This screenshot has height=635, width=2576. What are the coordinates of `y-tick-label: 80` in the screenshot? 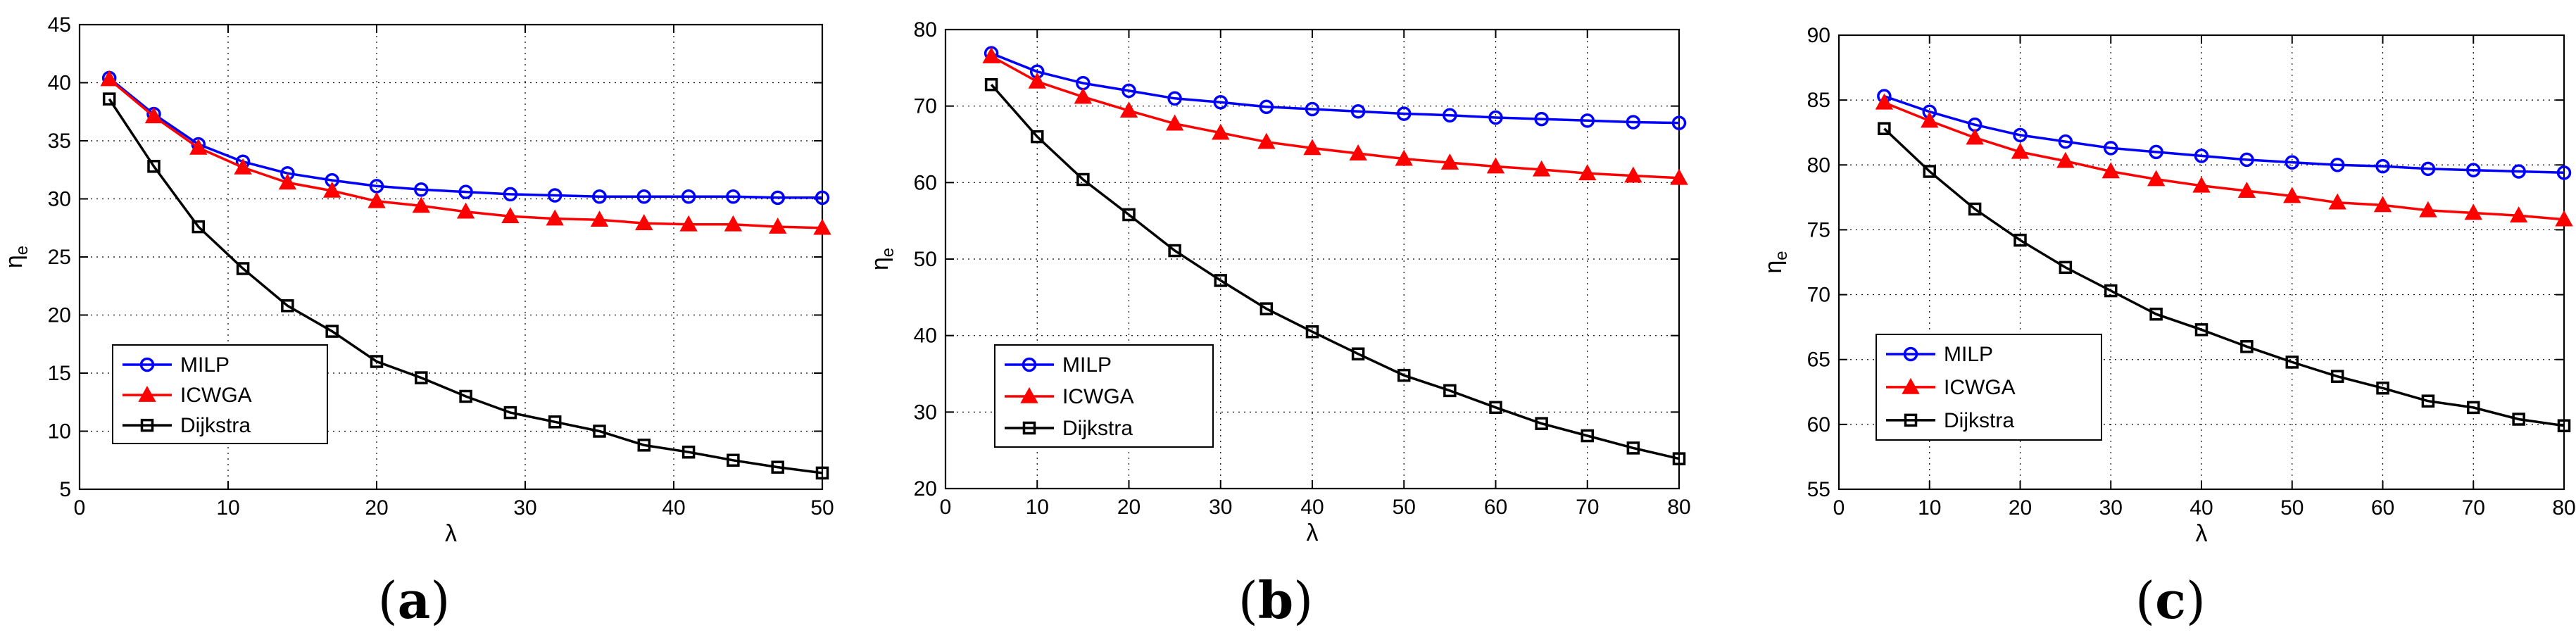 It's located at (925, 30).